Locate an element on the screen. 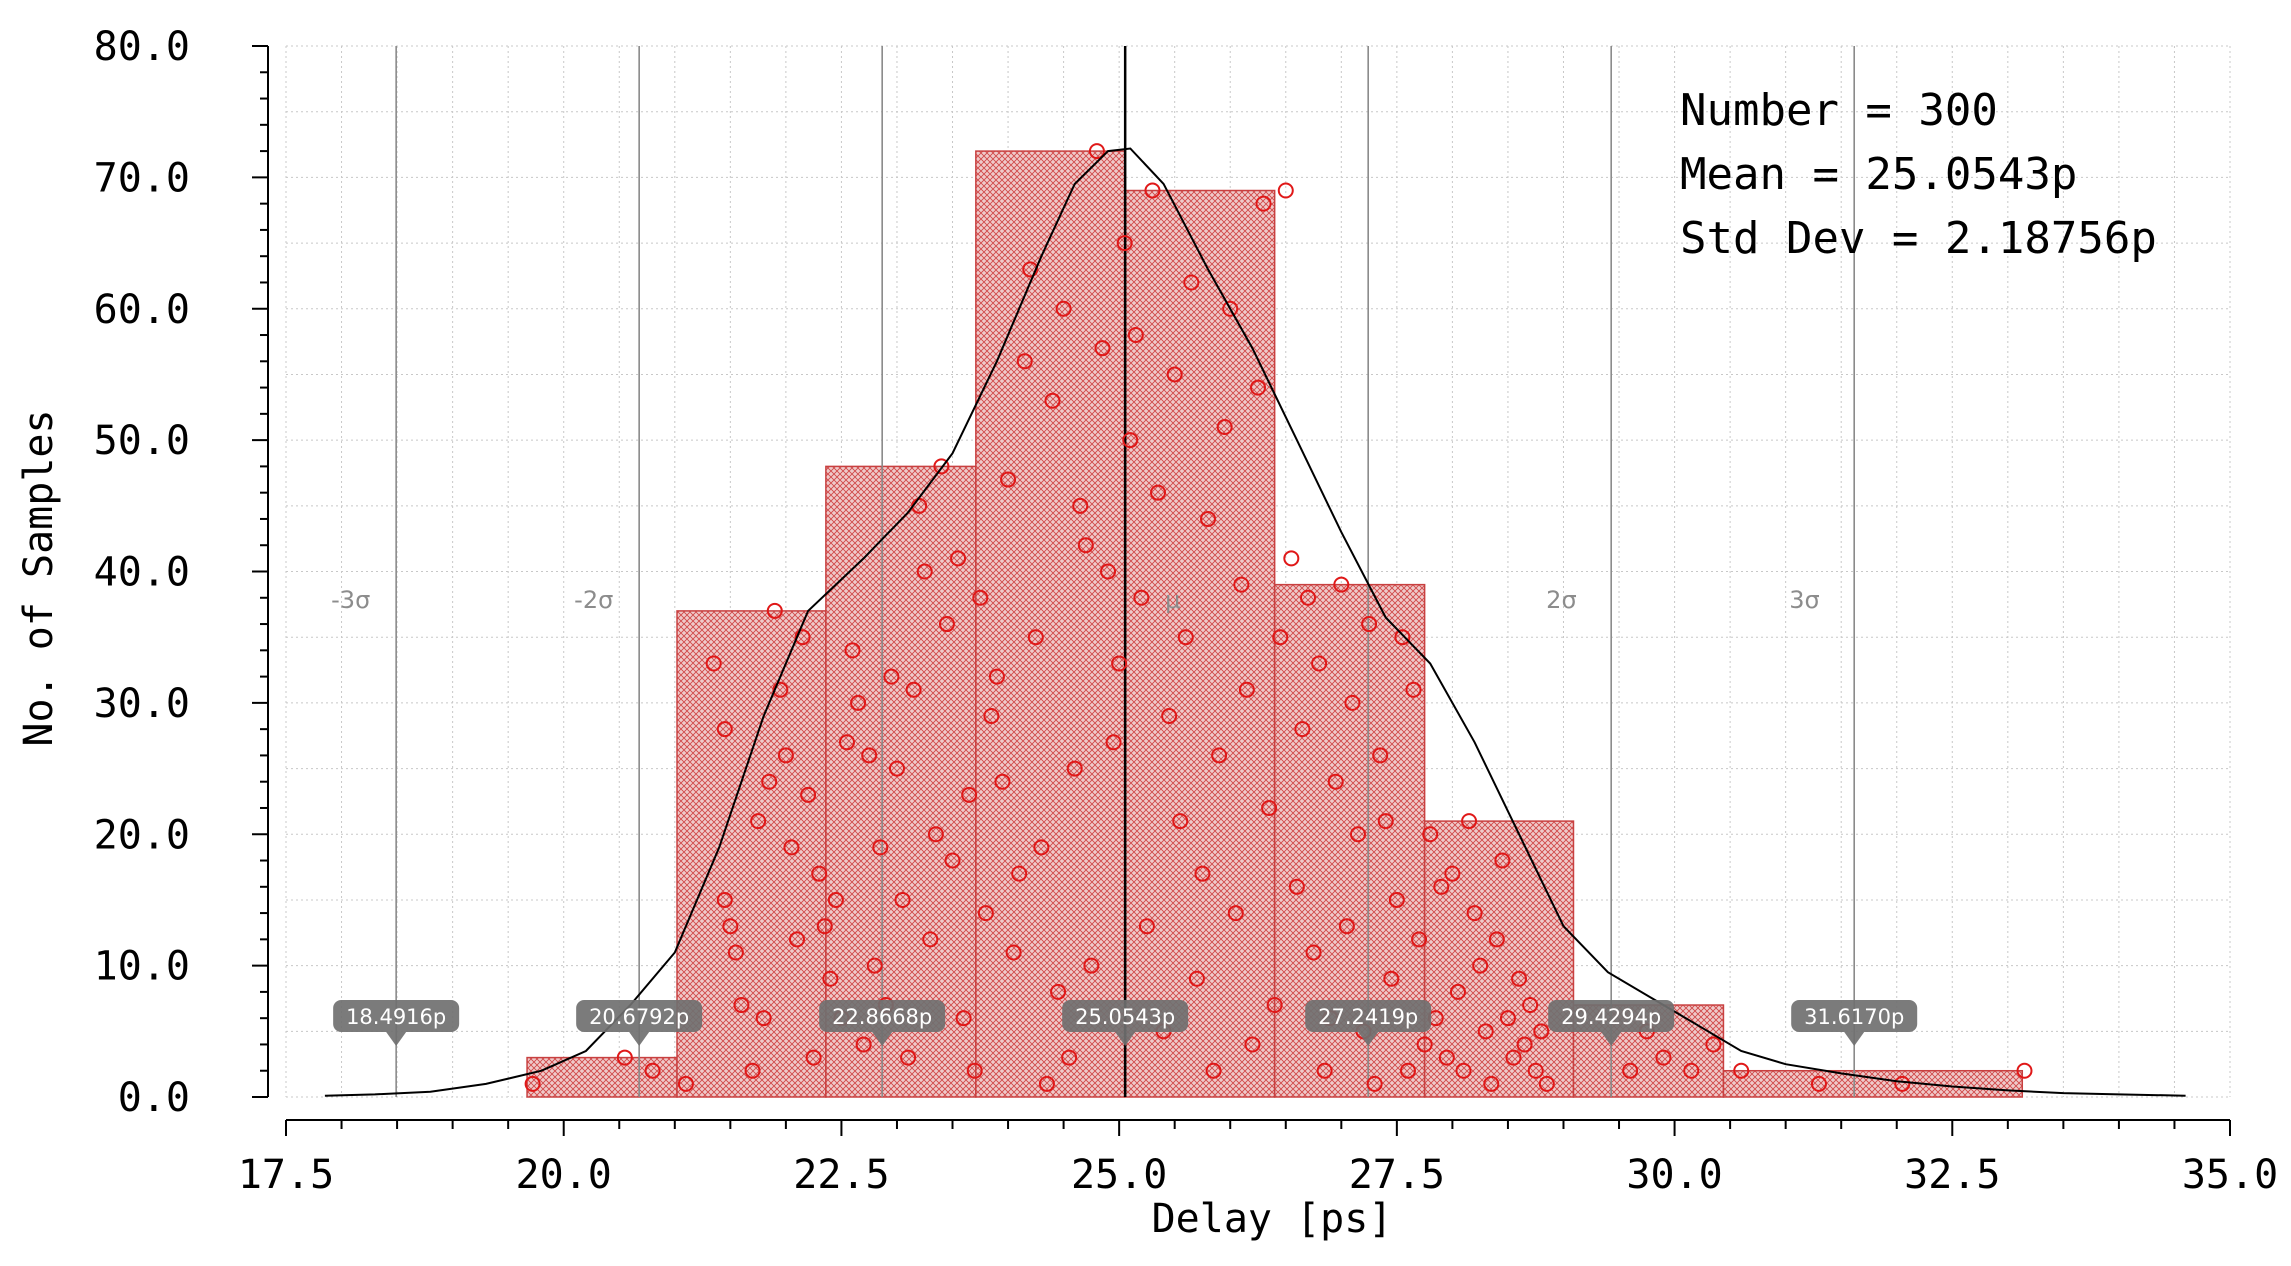 Image resolution: width=2291 pixels, height=1266 pixels. sigma-marker-5: 29.4294p is located at coordinates (1611, 1023).